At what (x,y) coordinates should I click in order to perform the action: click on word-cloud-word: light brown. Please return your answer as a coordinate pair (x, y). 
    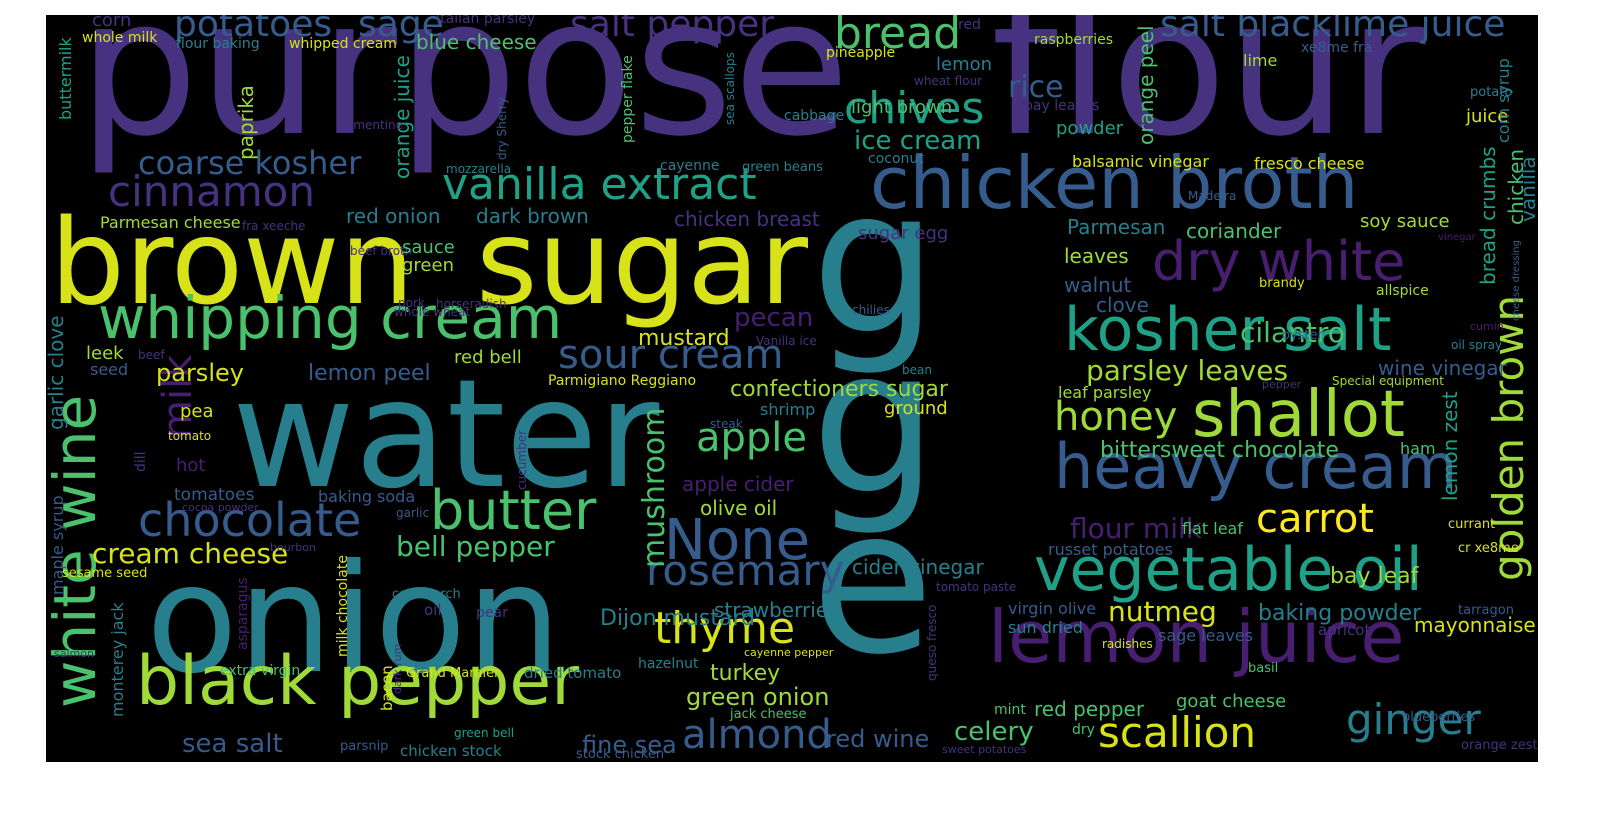
    Looking at the image, I should click on (902, 107).